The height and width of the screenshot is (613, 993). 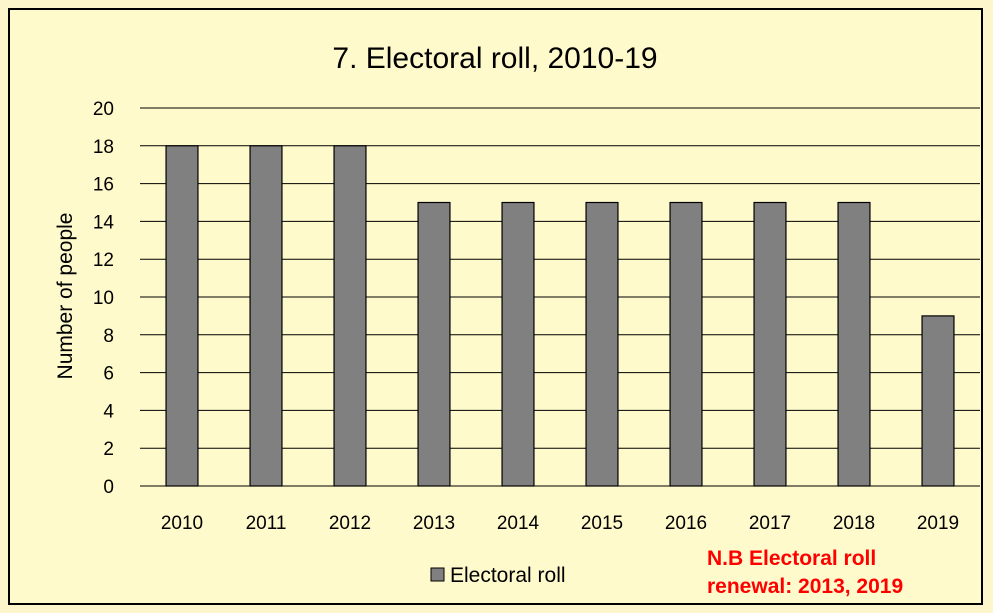 What do you see at coordinates (108, 449) in the screenshot?
I see `y-tick-label: 2` at bounding box center [108, 449].